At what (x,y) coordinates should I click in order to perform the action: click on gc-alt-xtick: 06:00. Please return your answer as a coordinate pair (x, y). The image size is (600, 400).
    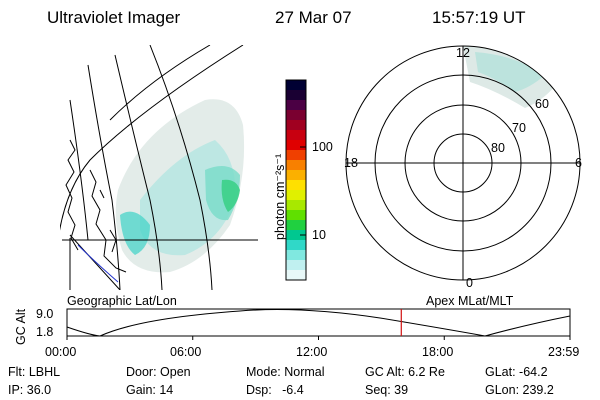
    Looking at the image, I should click on (186, 352).